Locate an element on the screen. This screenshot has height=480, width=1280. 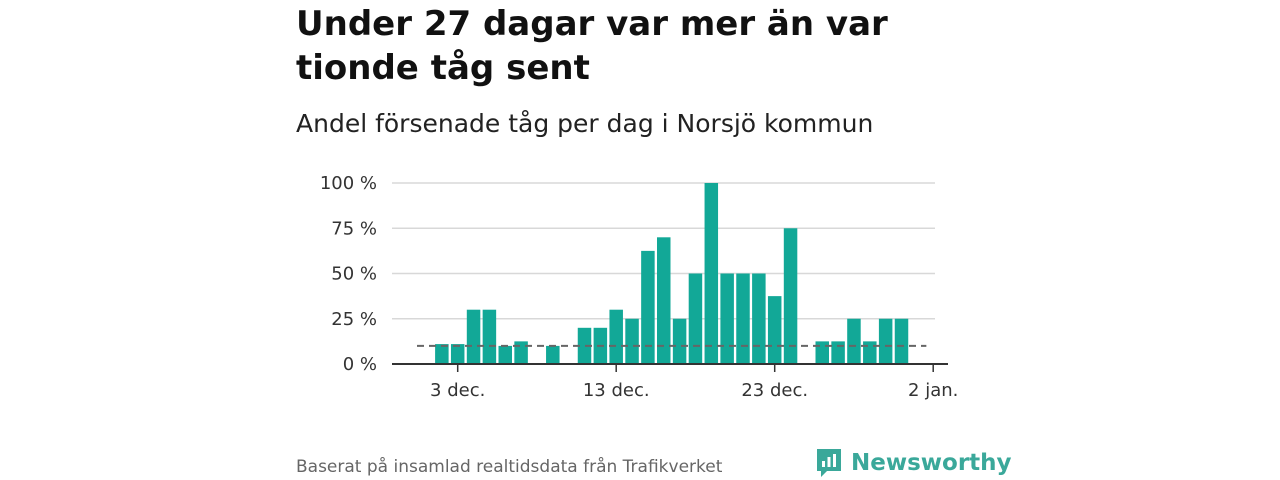
x-tick-label: 23 dec. is located at coordinates (774, 390).